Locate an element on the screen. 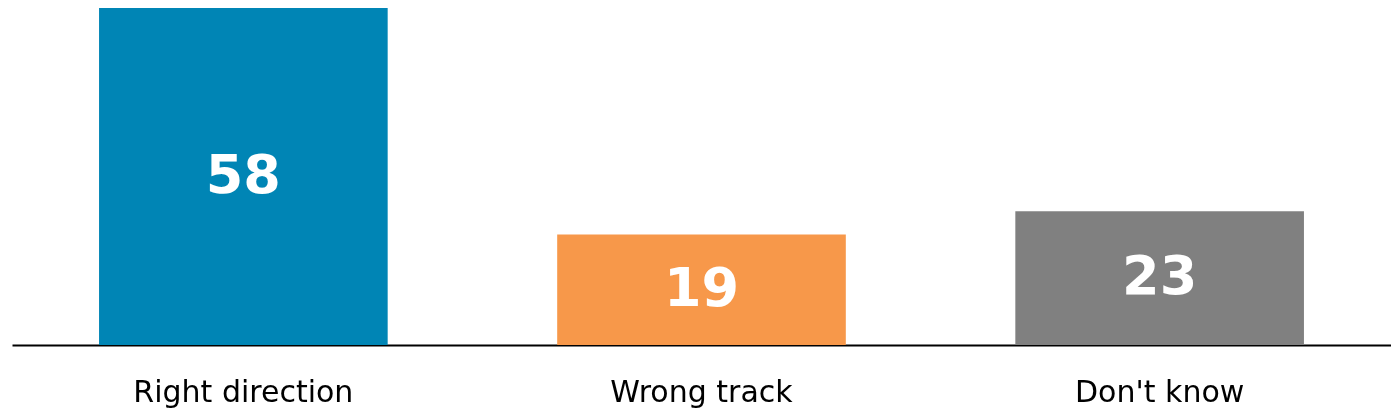 The height and width of the screenshot is (412, 1391). x-tick-label: Don't know is located at coordinates (1159, 391).